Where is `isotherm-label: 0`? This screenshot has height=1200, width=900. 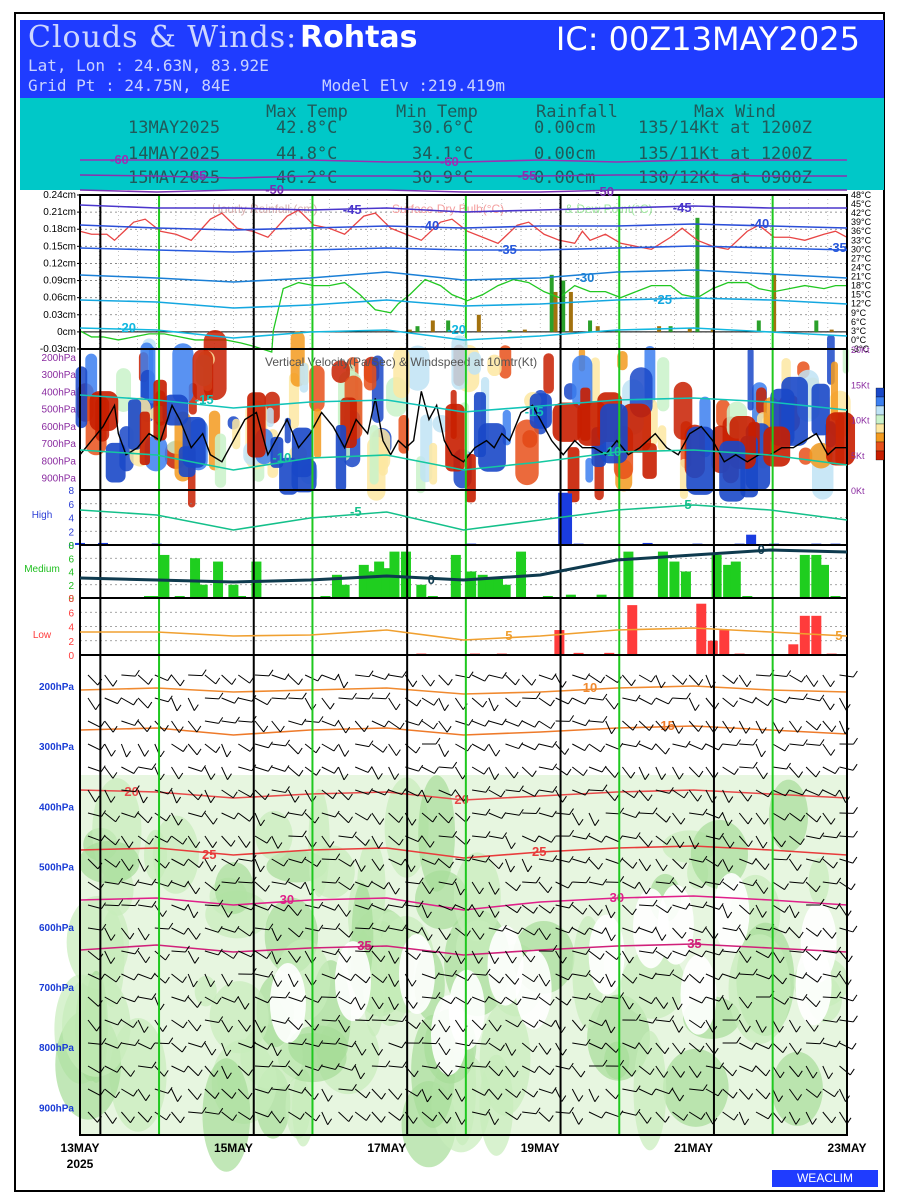
isotherm-label: 0 is located at coordinates (761, 549).